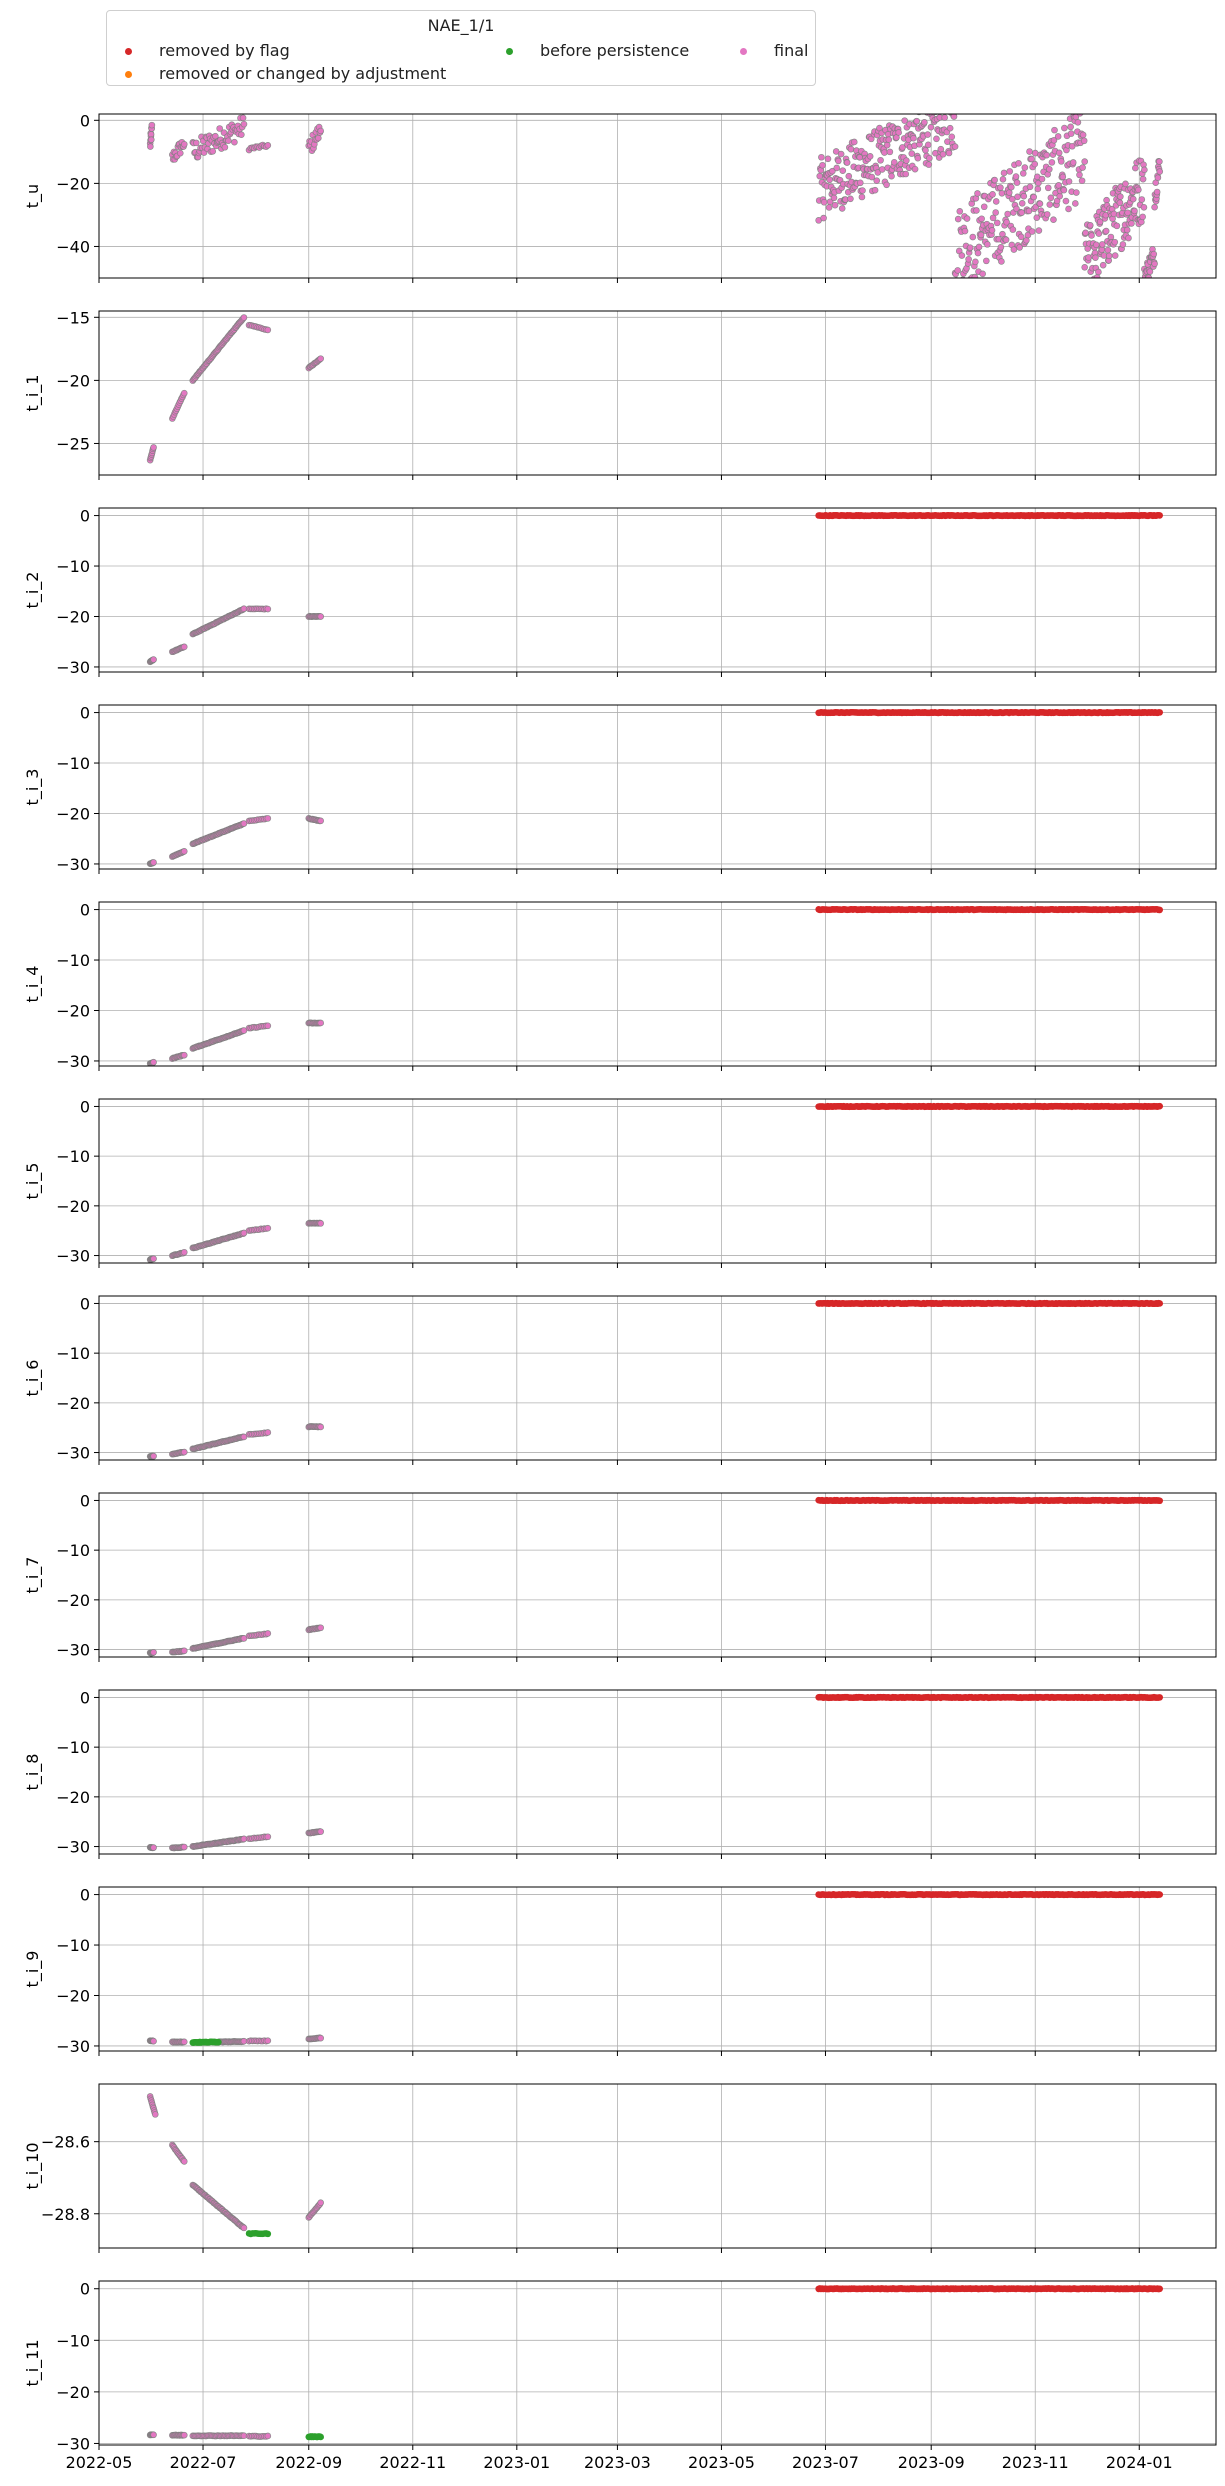  I want to click on panel-t-i-3: 0−10−20−30t_i_3, so click(620, 789).